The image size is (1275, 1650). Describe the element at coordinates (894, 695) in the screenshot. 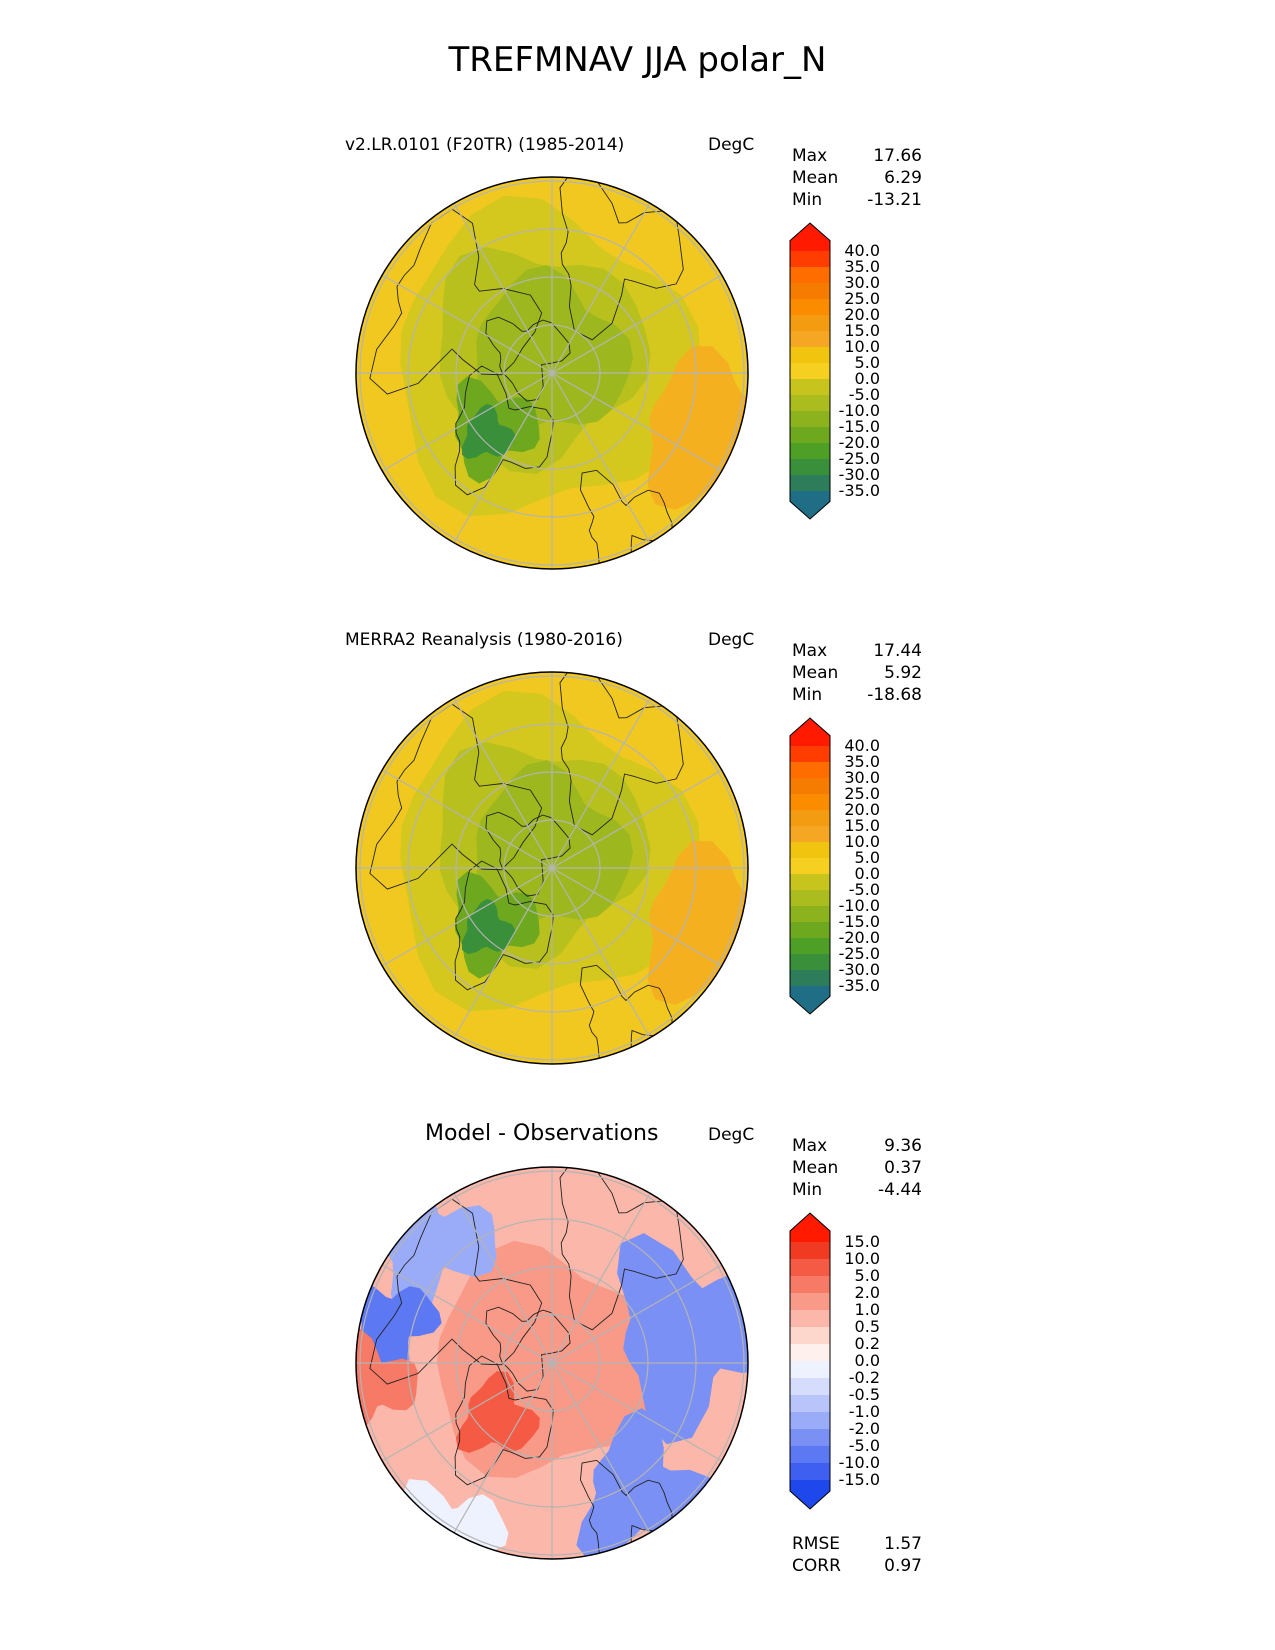

I see `stat-value: -18.68` at that location.